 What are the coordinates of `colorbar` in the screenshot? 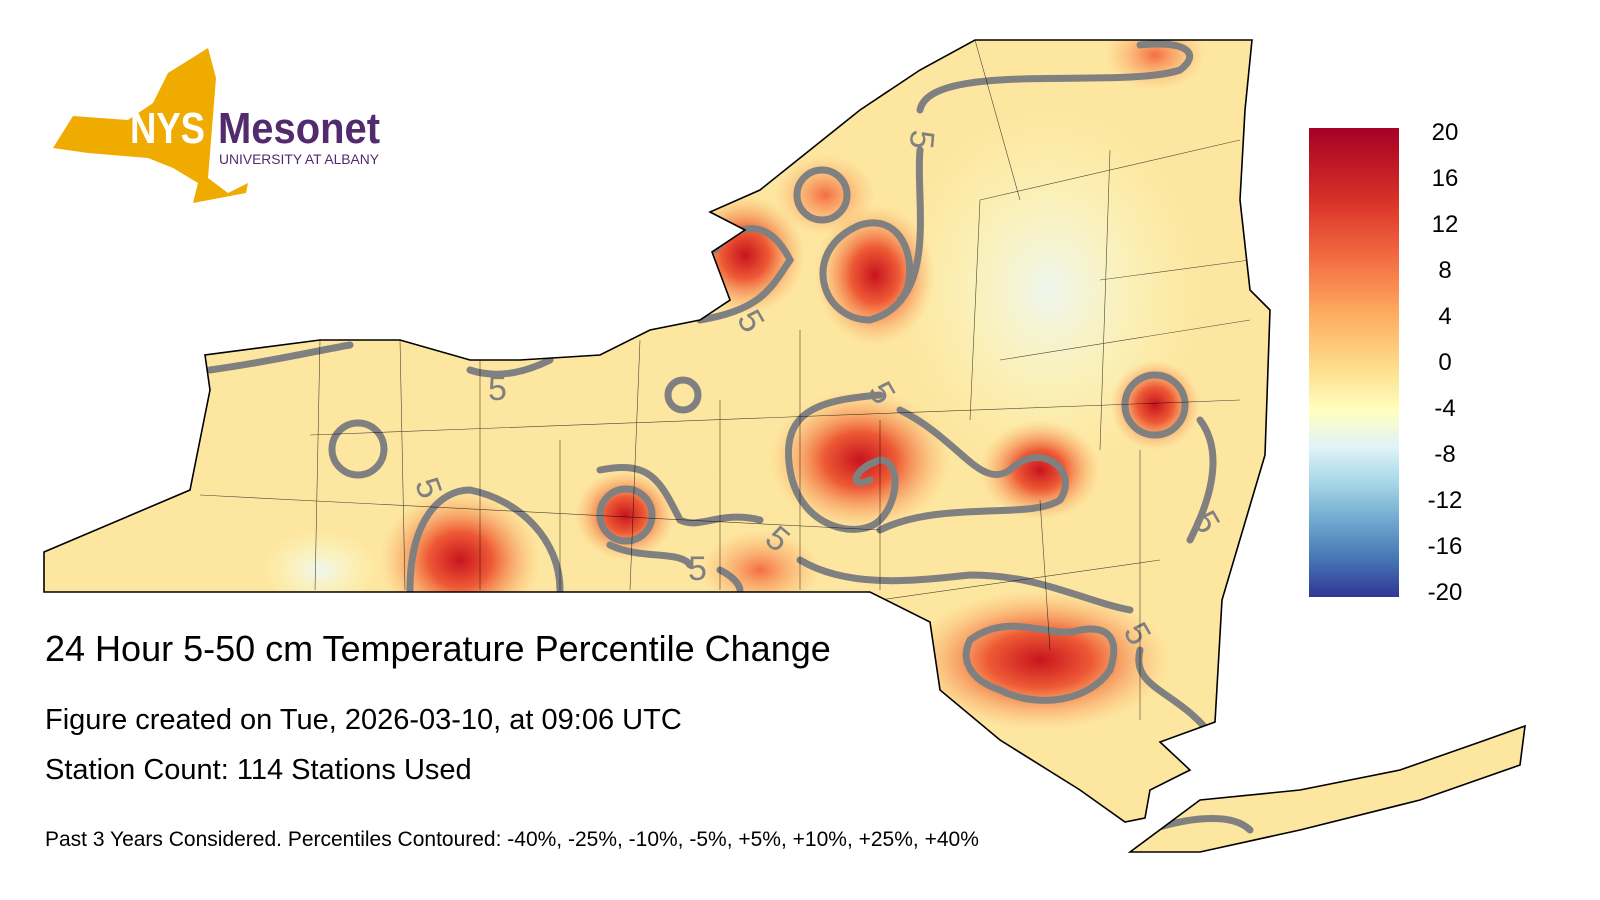 It's located at (1354, 362).